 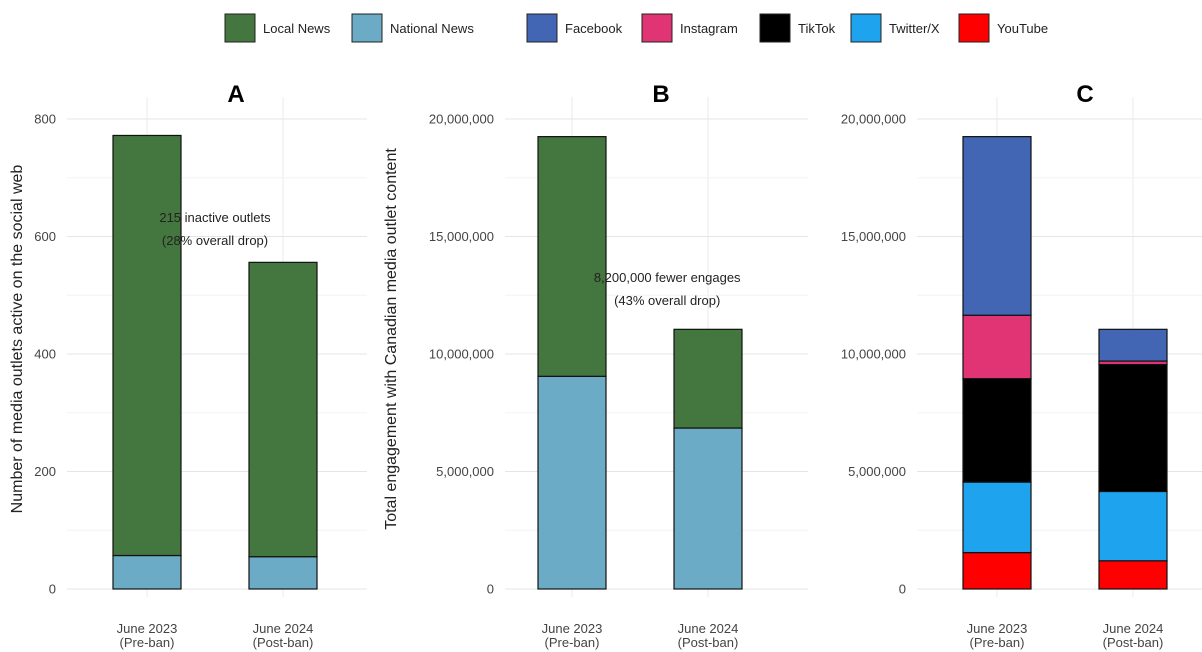 I want to click on legend-label-instagram: Instagram, so click(x=709, y=28).